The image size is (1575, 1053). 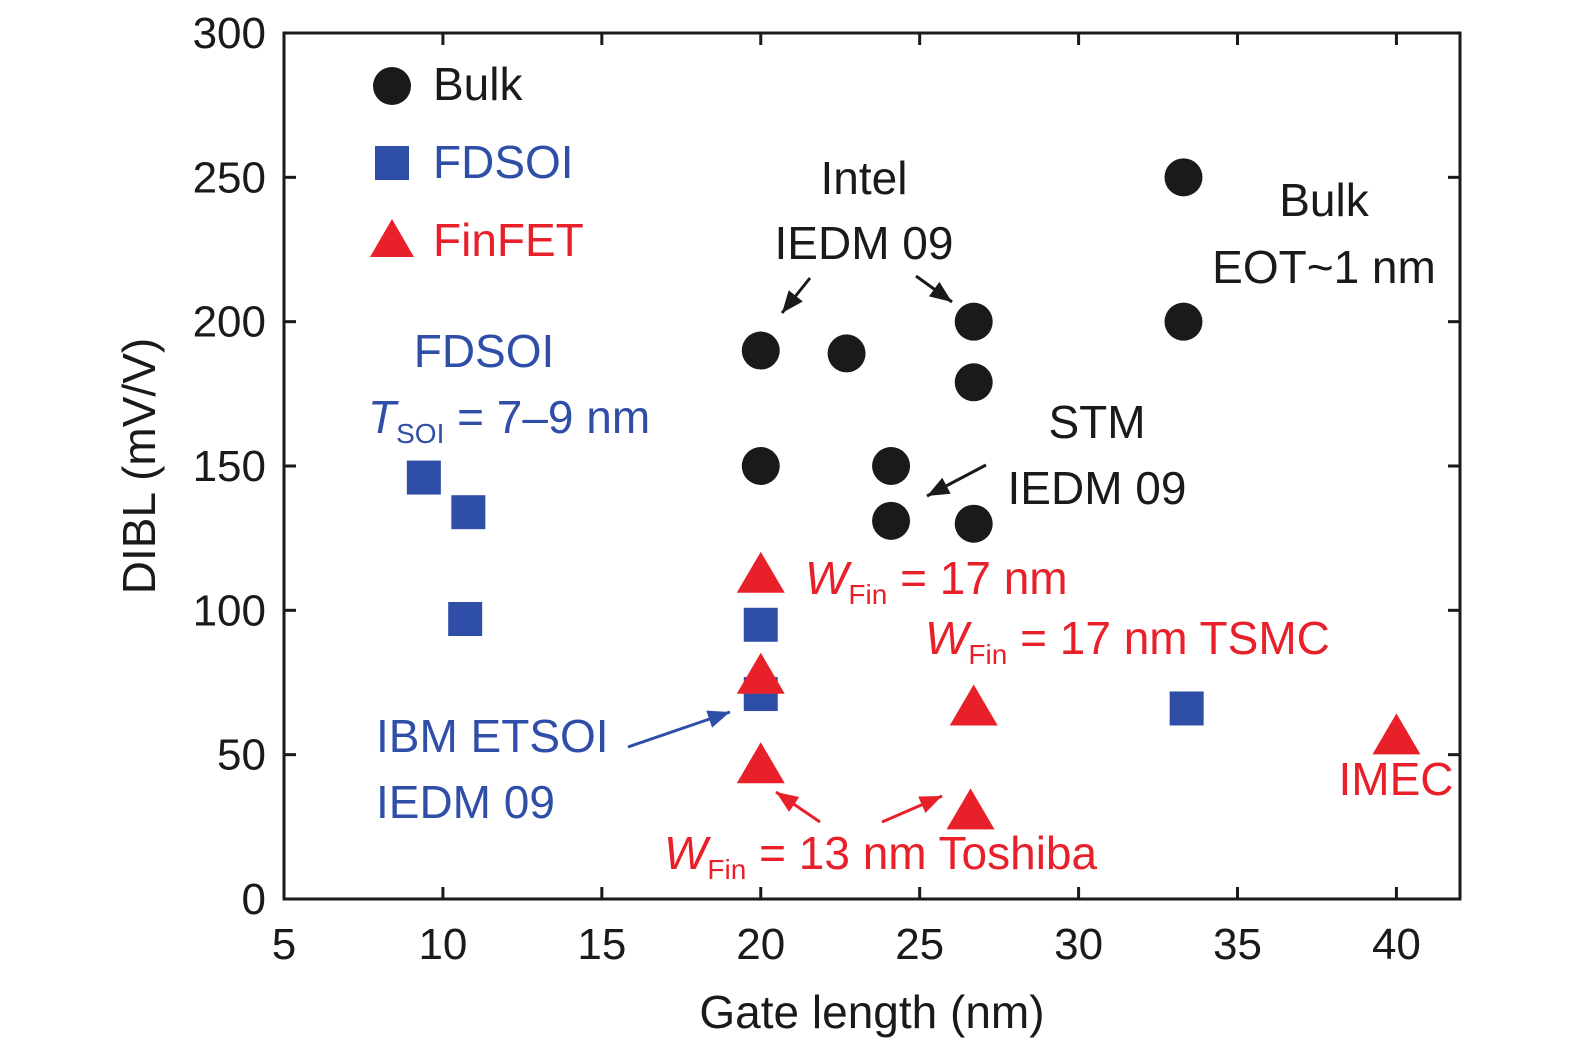 What do you see at coordinates (1237, 944) in the screenshot?
I see `x-tick-label: 35` at bounding box center [1237, 944].